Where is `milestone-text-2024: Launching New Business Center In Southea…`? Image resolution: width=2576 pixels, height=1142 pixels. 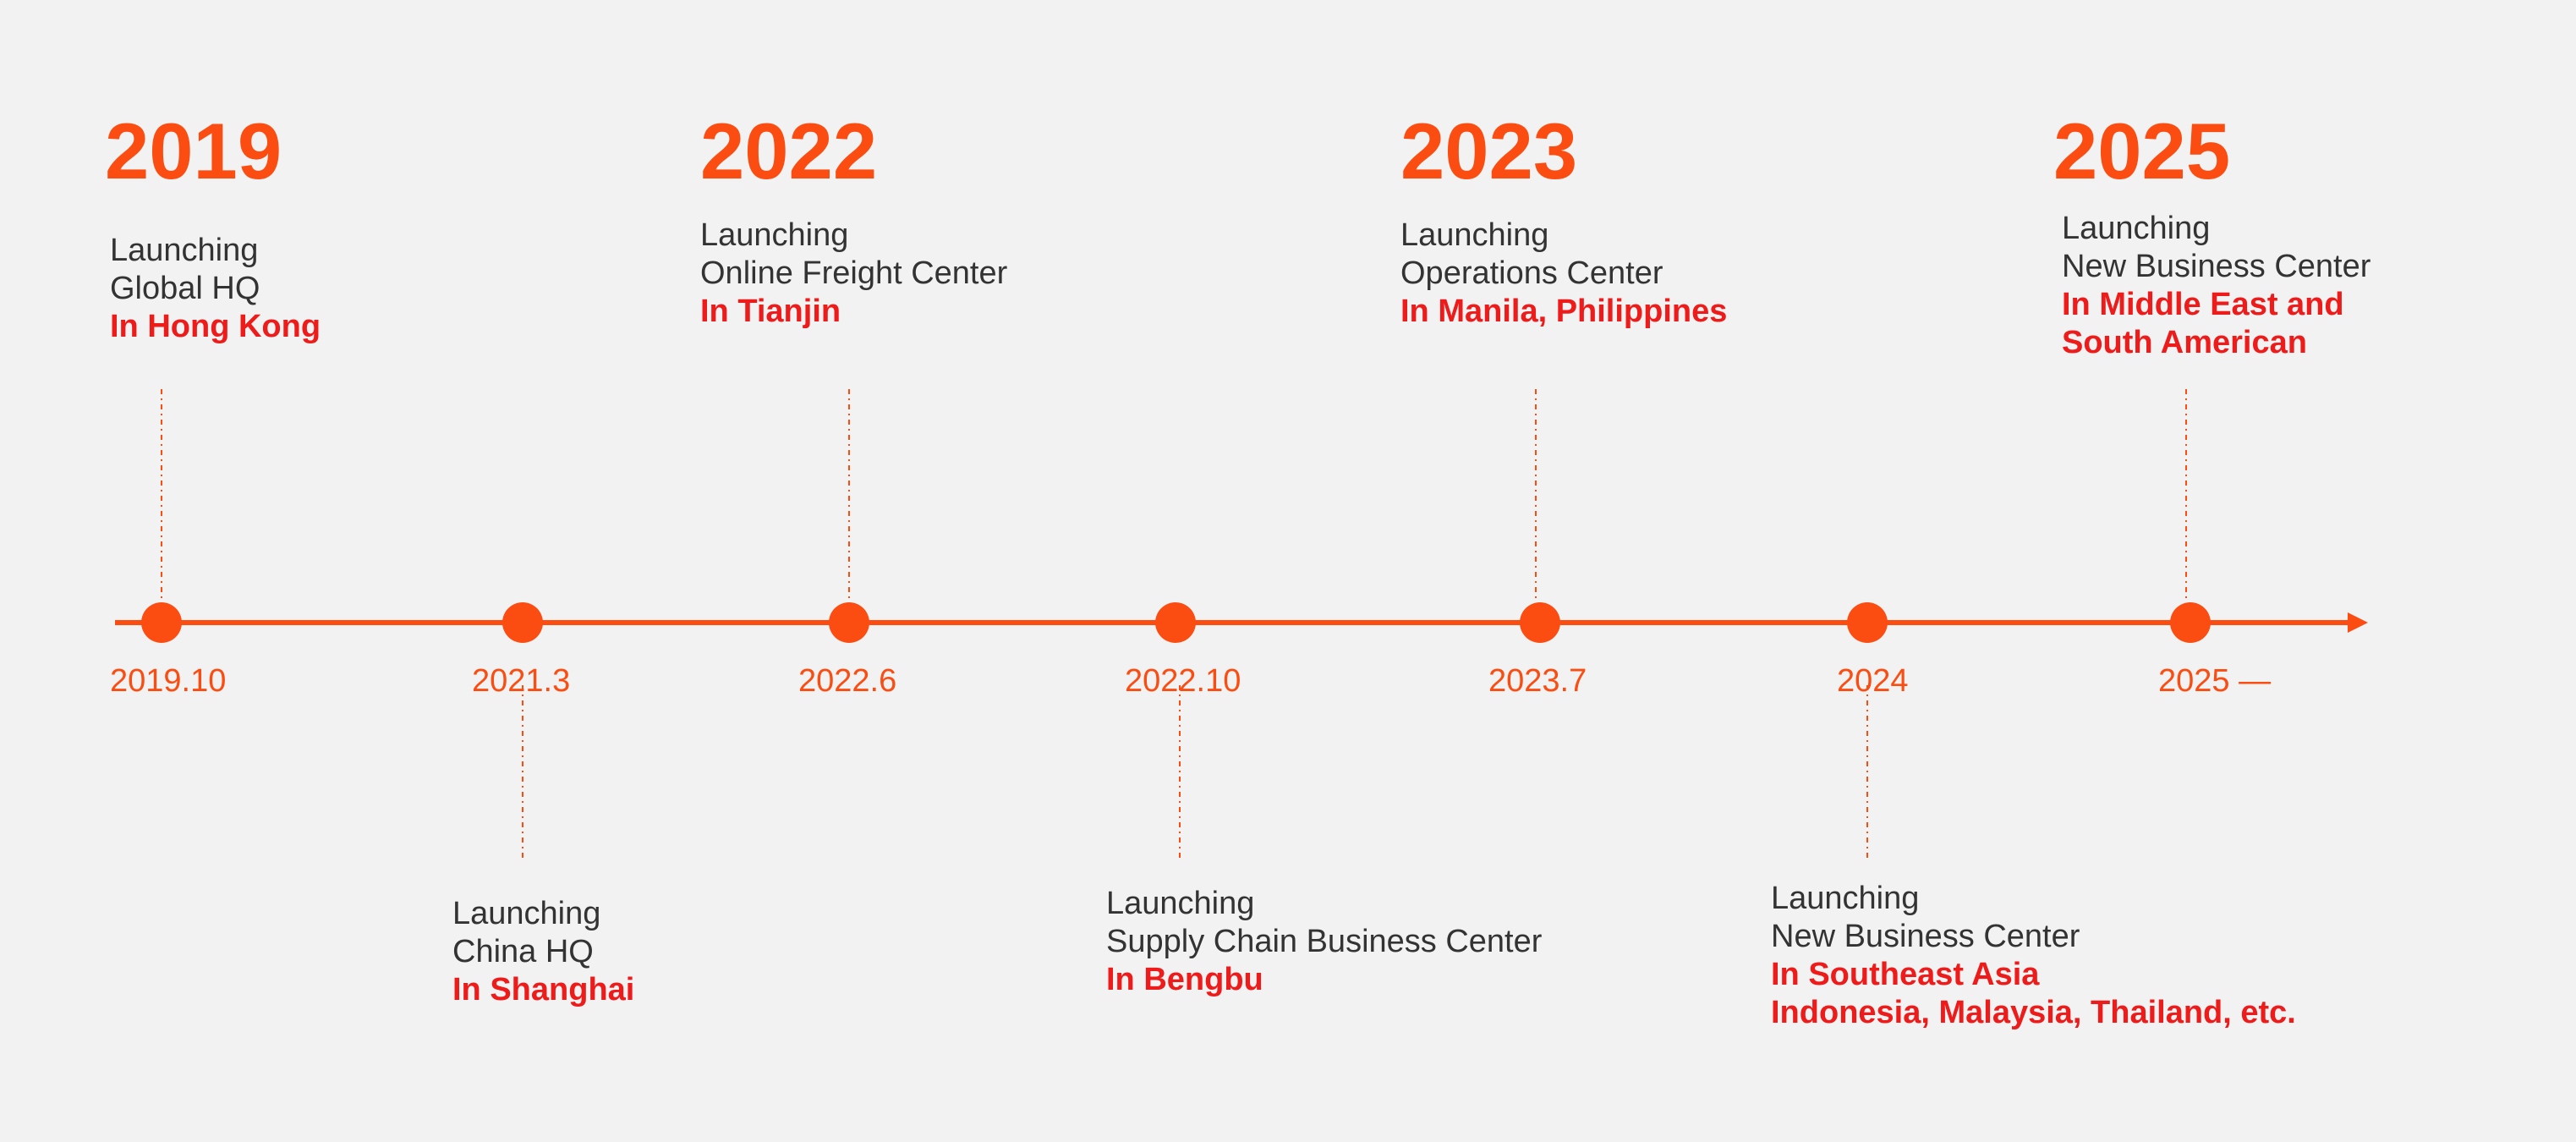 milestone-text-2024: Launching New Business Center In Southea… is located at coordinates (2033, 956).